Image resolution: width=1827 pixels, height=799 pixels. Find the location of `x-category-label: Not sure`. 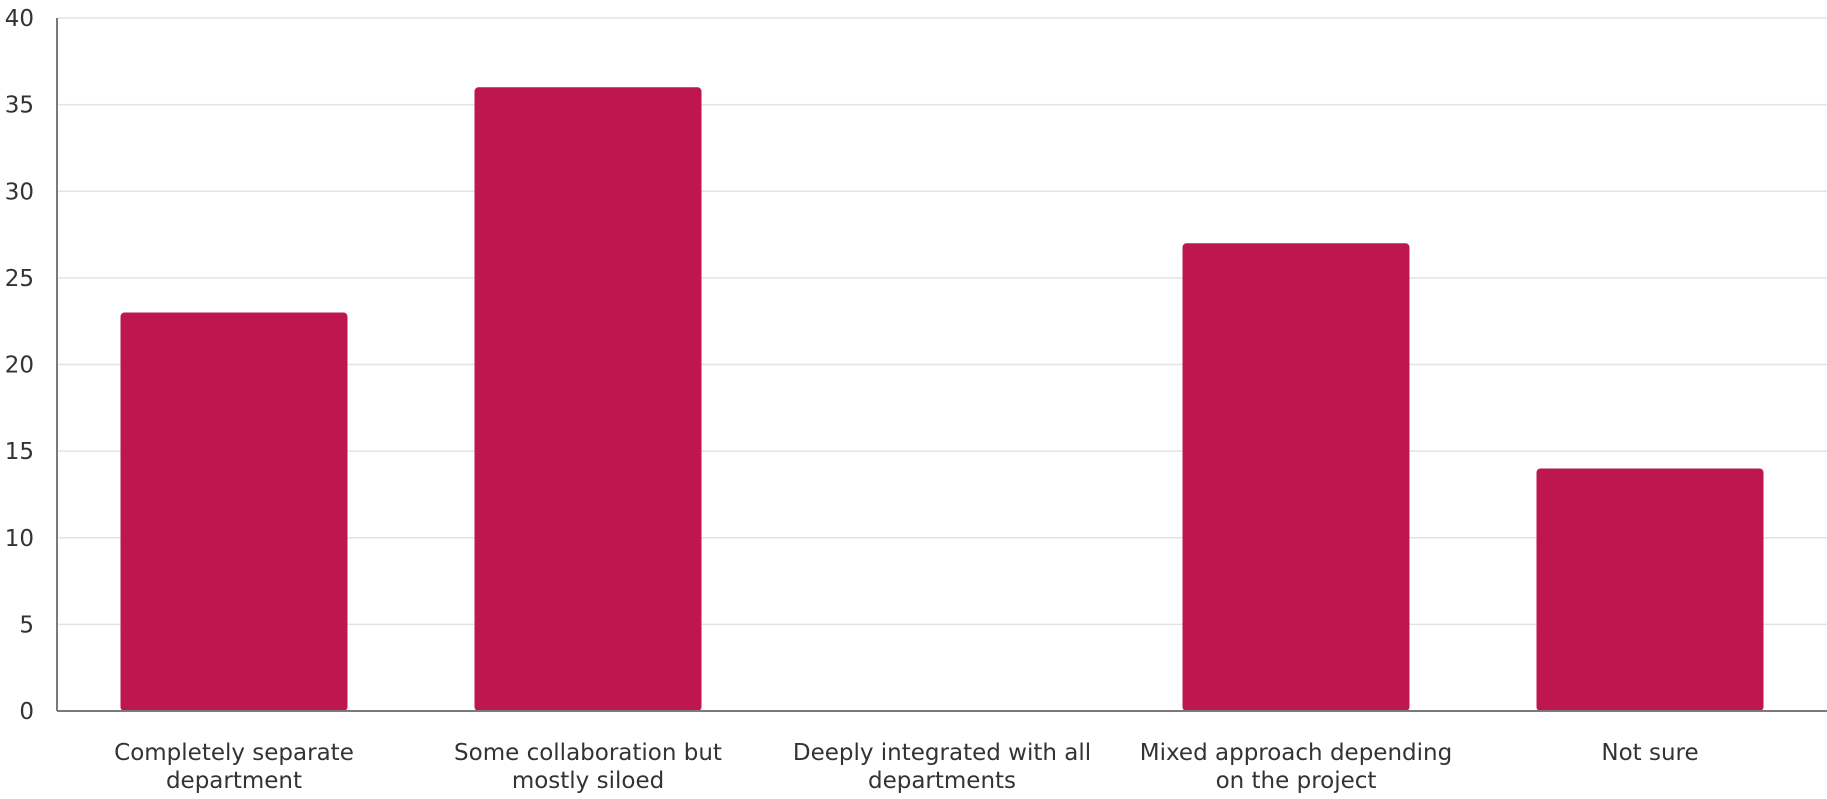

x-category-label: Not sure is located at coordinates (1649, 753).